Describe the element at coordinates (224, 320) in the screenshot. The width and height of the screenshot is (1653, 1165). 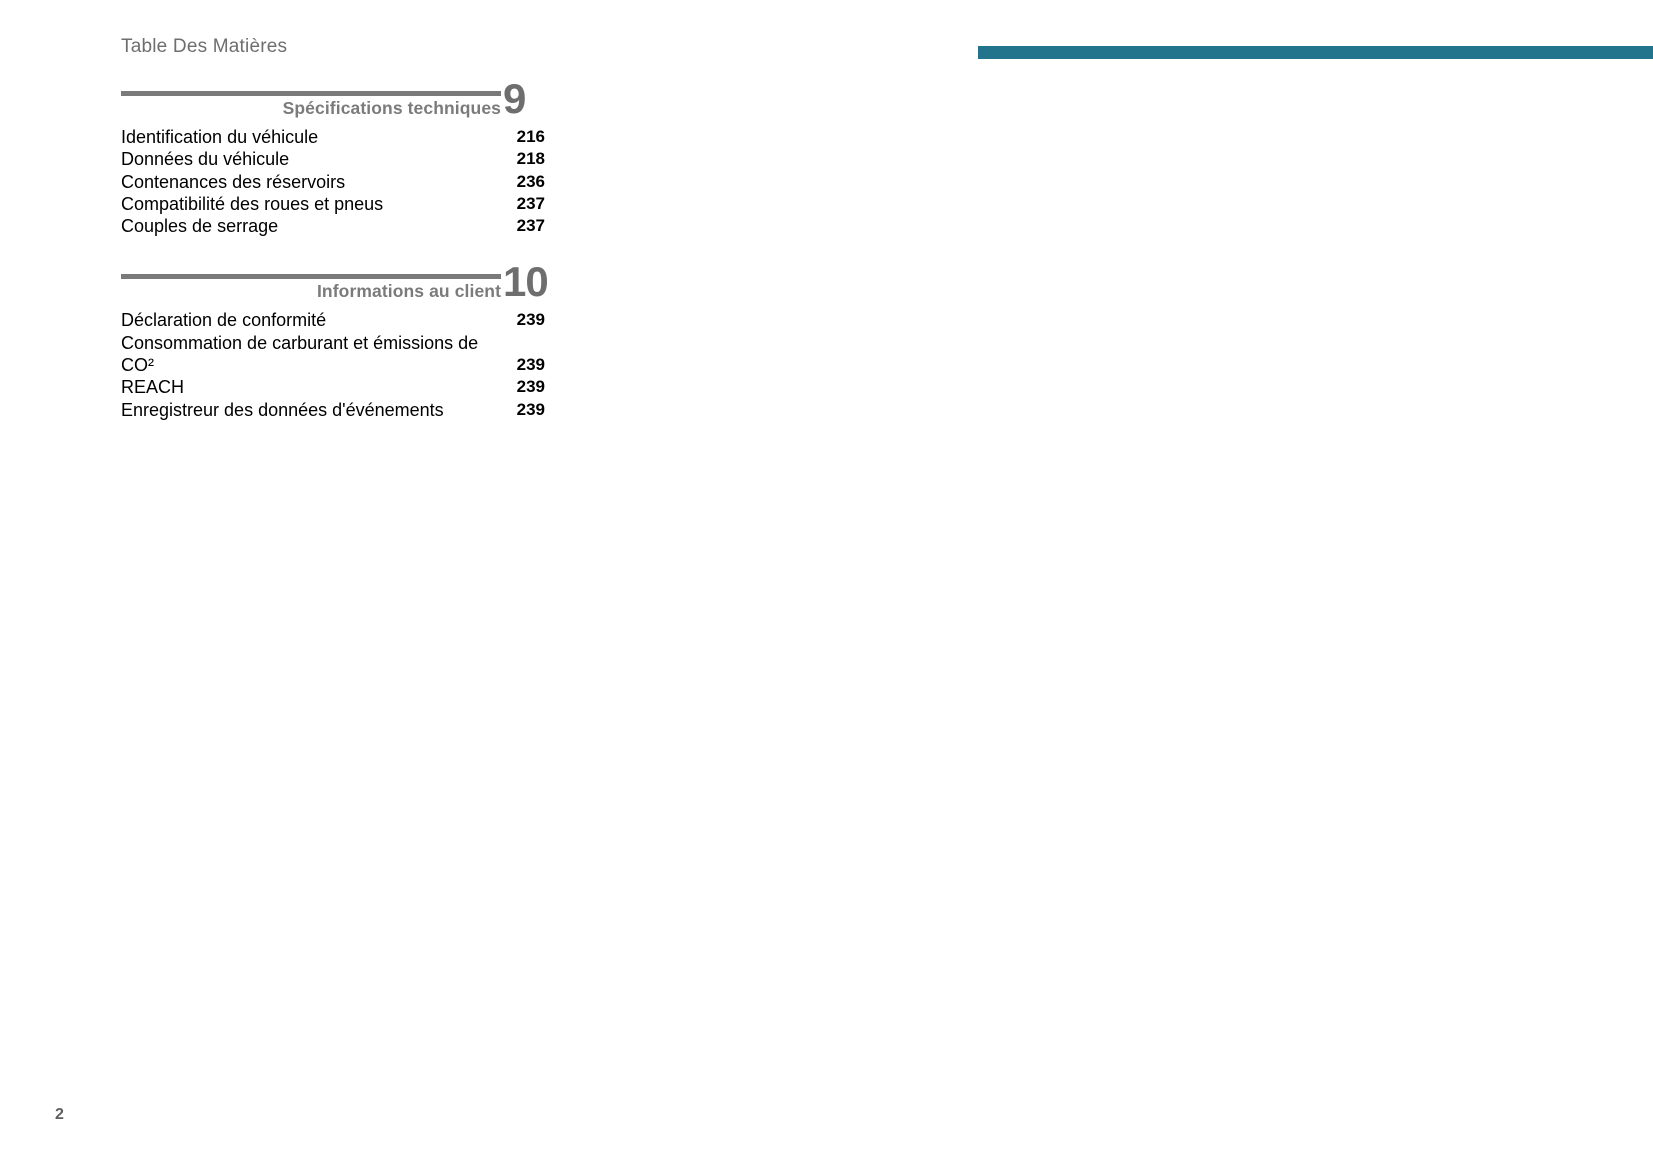
I see `toc-entry-label: Déclaration de conformité` at that location.